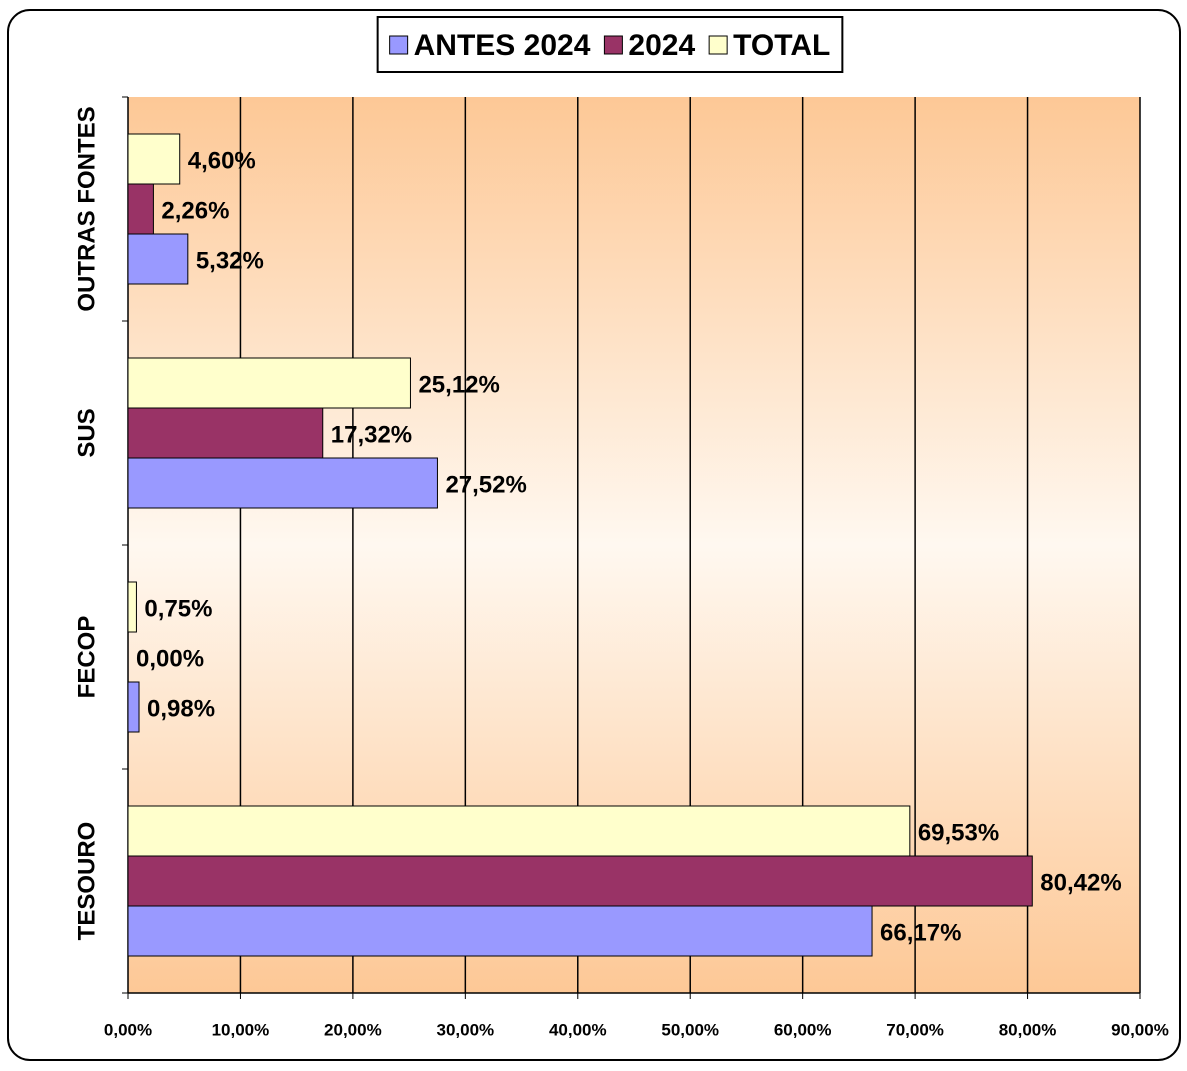 Image resolution: width=1187 pixels, height=1071 pixels. Describe the element at coordinates (195, 210) in the screenshot. I see `value-label: 2,26%` at that location.